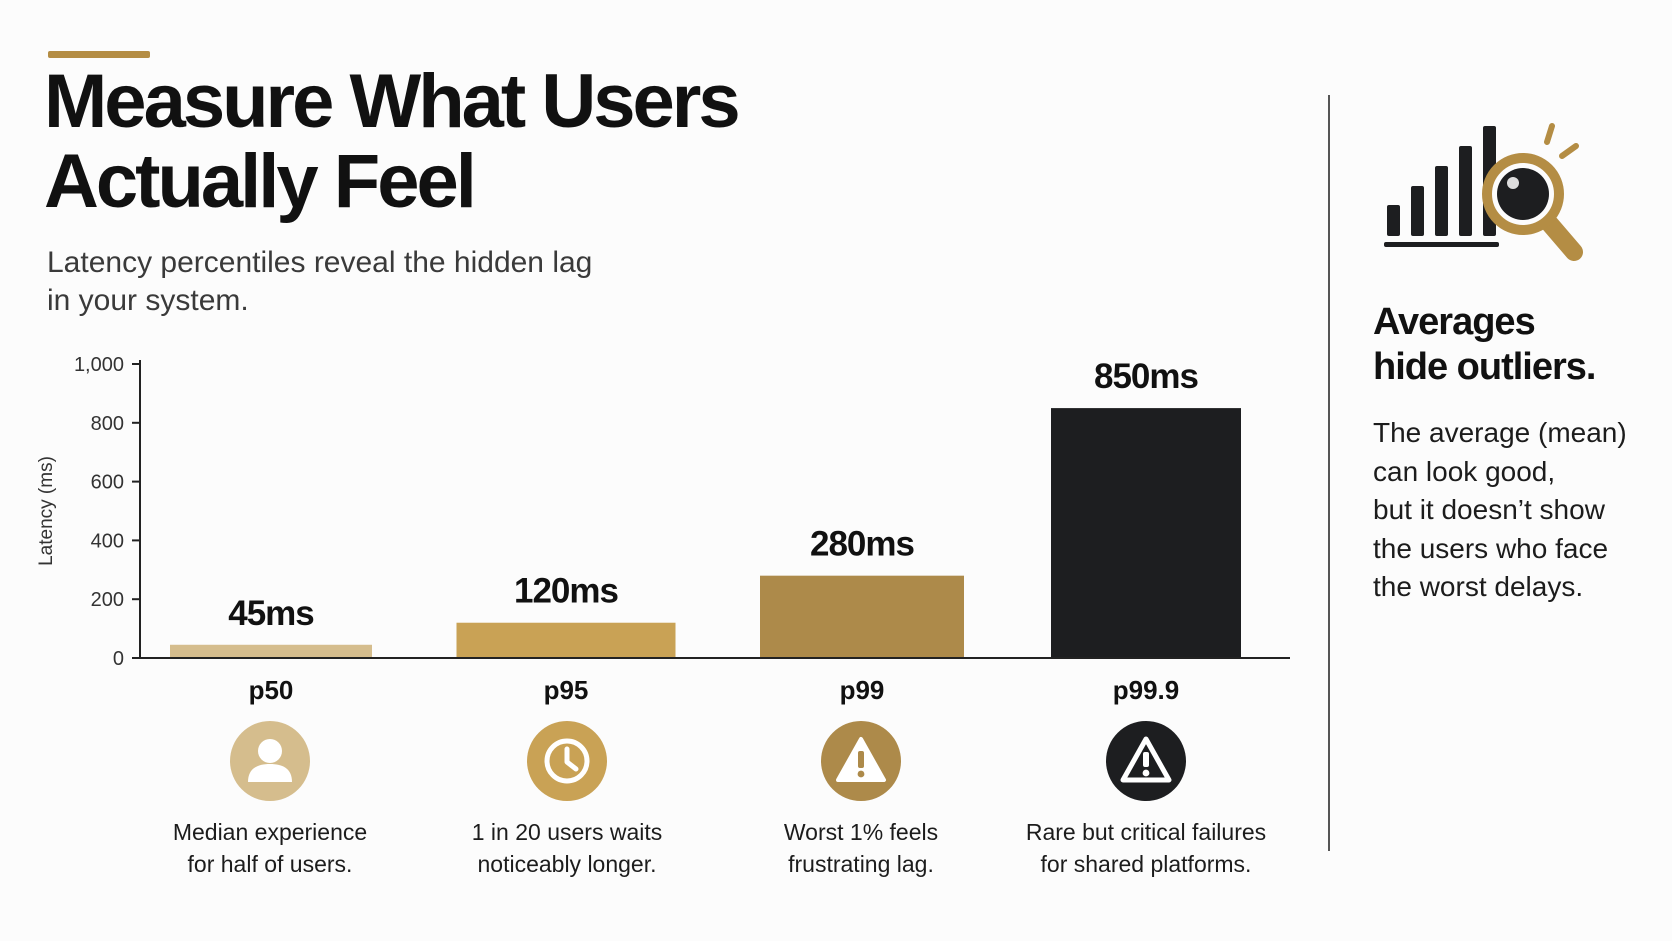 The height and width of the screenshot is (941, 1672). I want to click on page-title: Measure What Users Actually Feel, so click(494, 142).